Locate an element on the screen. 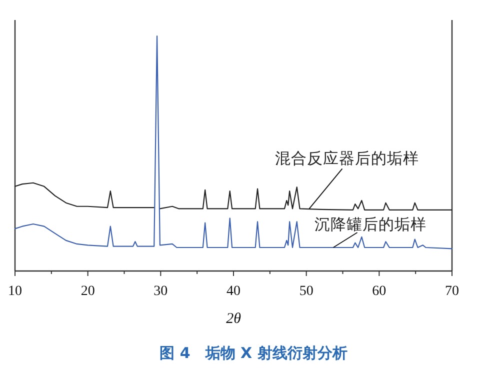  annotation: 混合反应器后的垢样 is located at coordinates (347, 159).